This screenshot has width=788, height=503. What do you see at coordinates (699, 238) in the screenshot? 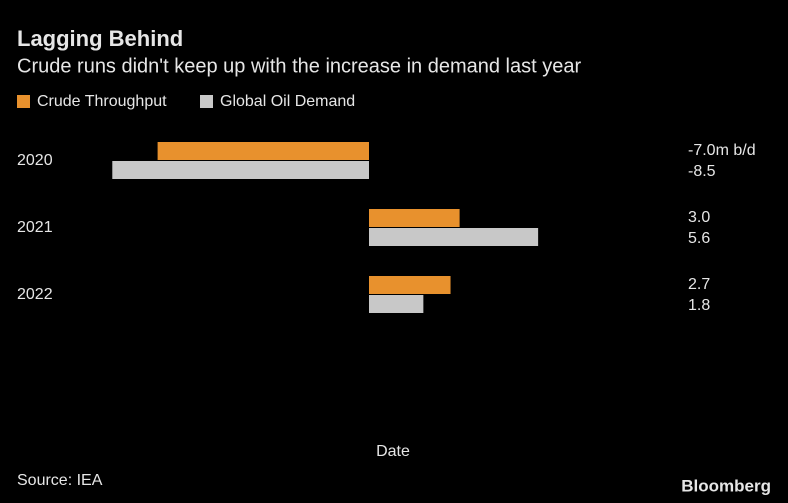
I see `value-label: 5.6` at bounding box center [699, 238].